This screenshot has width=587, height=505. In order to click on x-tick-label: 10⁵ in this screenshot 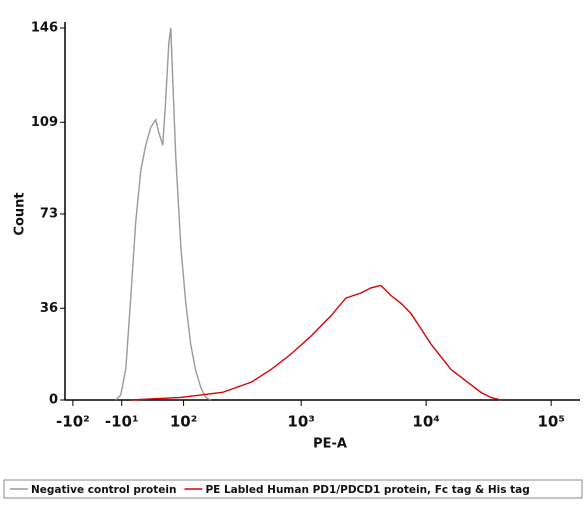, I will do `click(550, 422)`.